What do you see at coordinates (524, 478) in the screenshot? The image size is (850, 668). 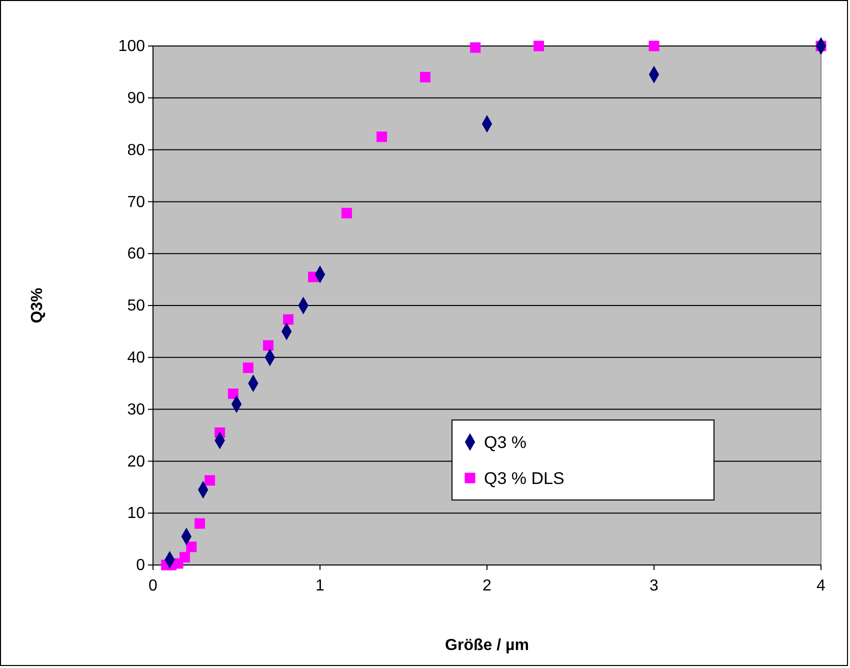 I see `legend-label: Q3 % DLS` at bounding box center [524, 478].